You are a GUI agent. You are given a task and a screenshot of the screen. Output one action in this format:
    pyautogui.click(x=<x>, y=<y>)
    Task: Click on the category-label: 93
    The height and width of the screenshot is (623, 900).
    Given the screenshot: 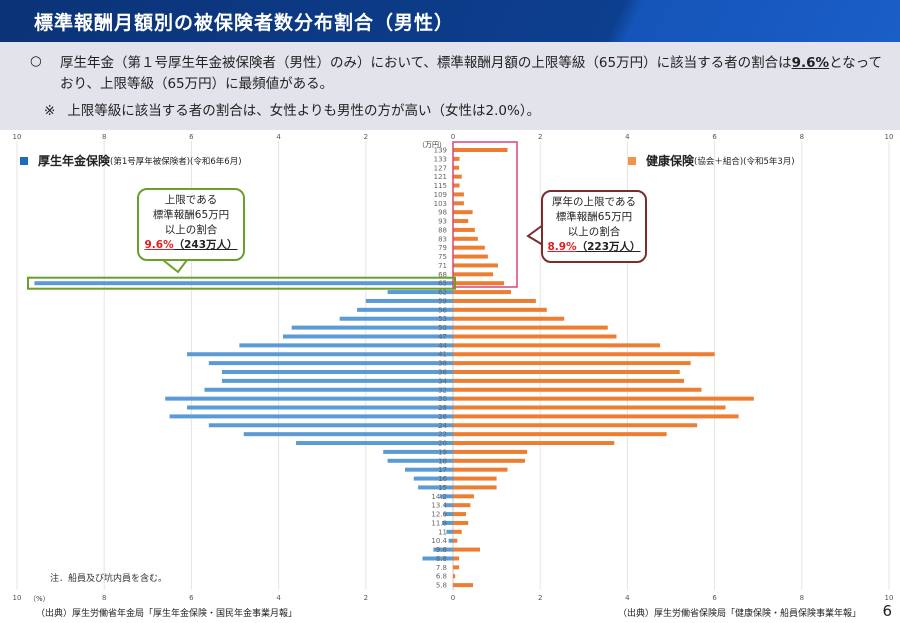 What is the action you would take?
    pyautogui.click(x=442, y=222)
    